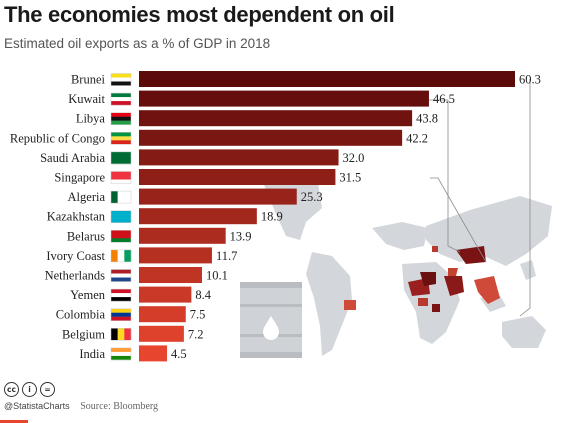  I want to click on category-label: Saudi Arabia, so click(72, 158).